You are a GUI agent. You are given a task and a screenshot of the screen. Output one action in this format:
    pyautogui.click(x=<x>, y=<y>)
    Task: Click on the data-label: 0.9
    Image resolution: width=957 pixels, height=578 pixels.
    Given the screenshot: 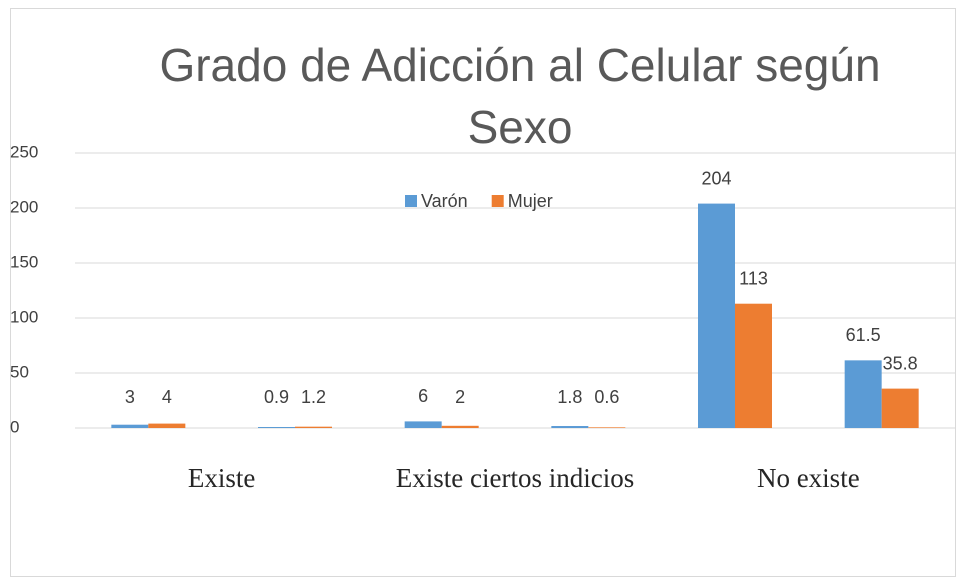 What is the action you would take?
    pyautogui.click(x=276, y=397)
    